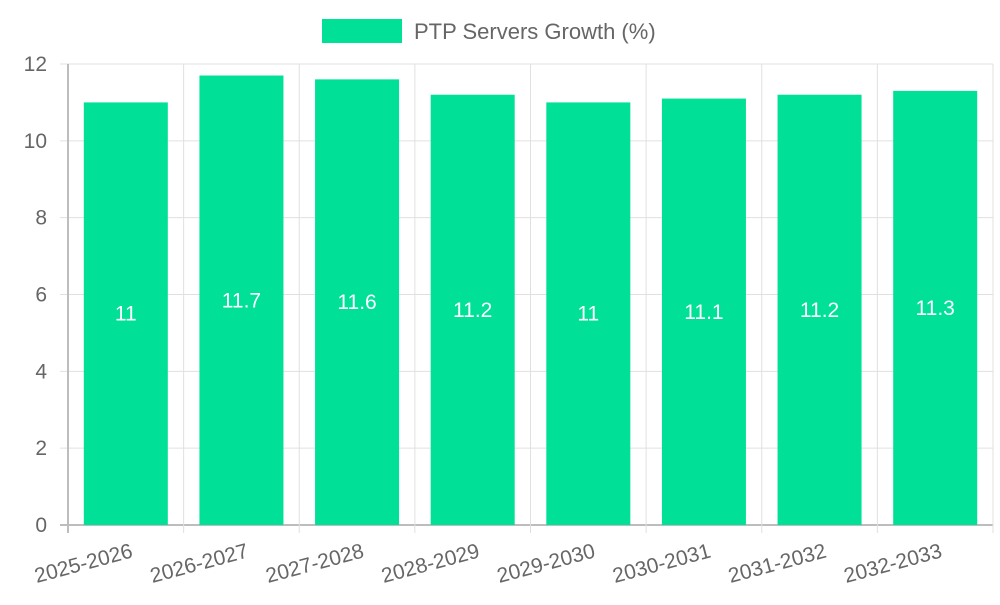 Image resolution: width=1000 pixels, height=605 pixels. I want to click on bar-value-label: 11.7, so click(241, 300).